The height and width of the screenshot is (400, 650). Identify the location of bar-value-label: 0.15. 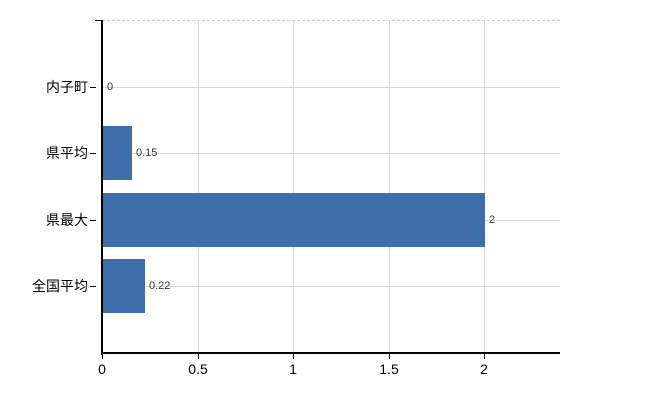
(147, 153).